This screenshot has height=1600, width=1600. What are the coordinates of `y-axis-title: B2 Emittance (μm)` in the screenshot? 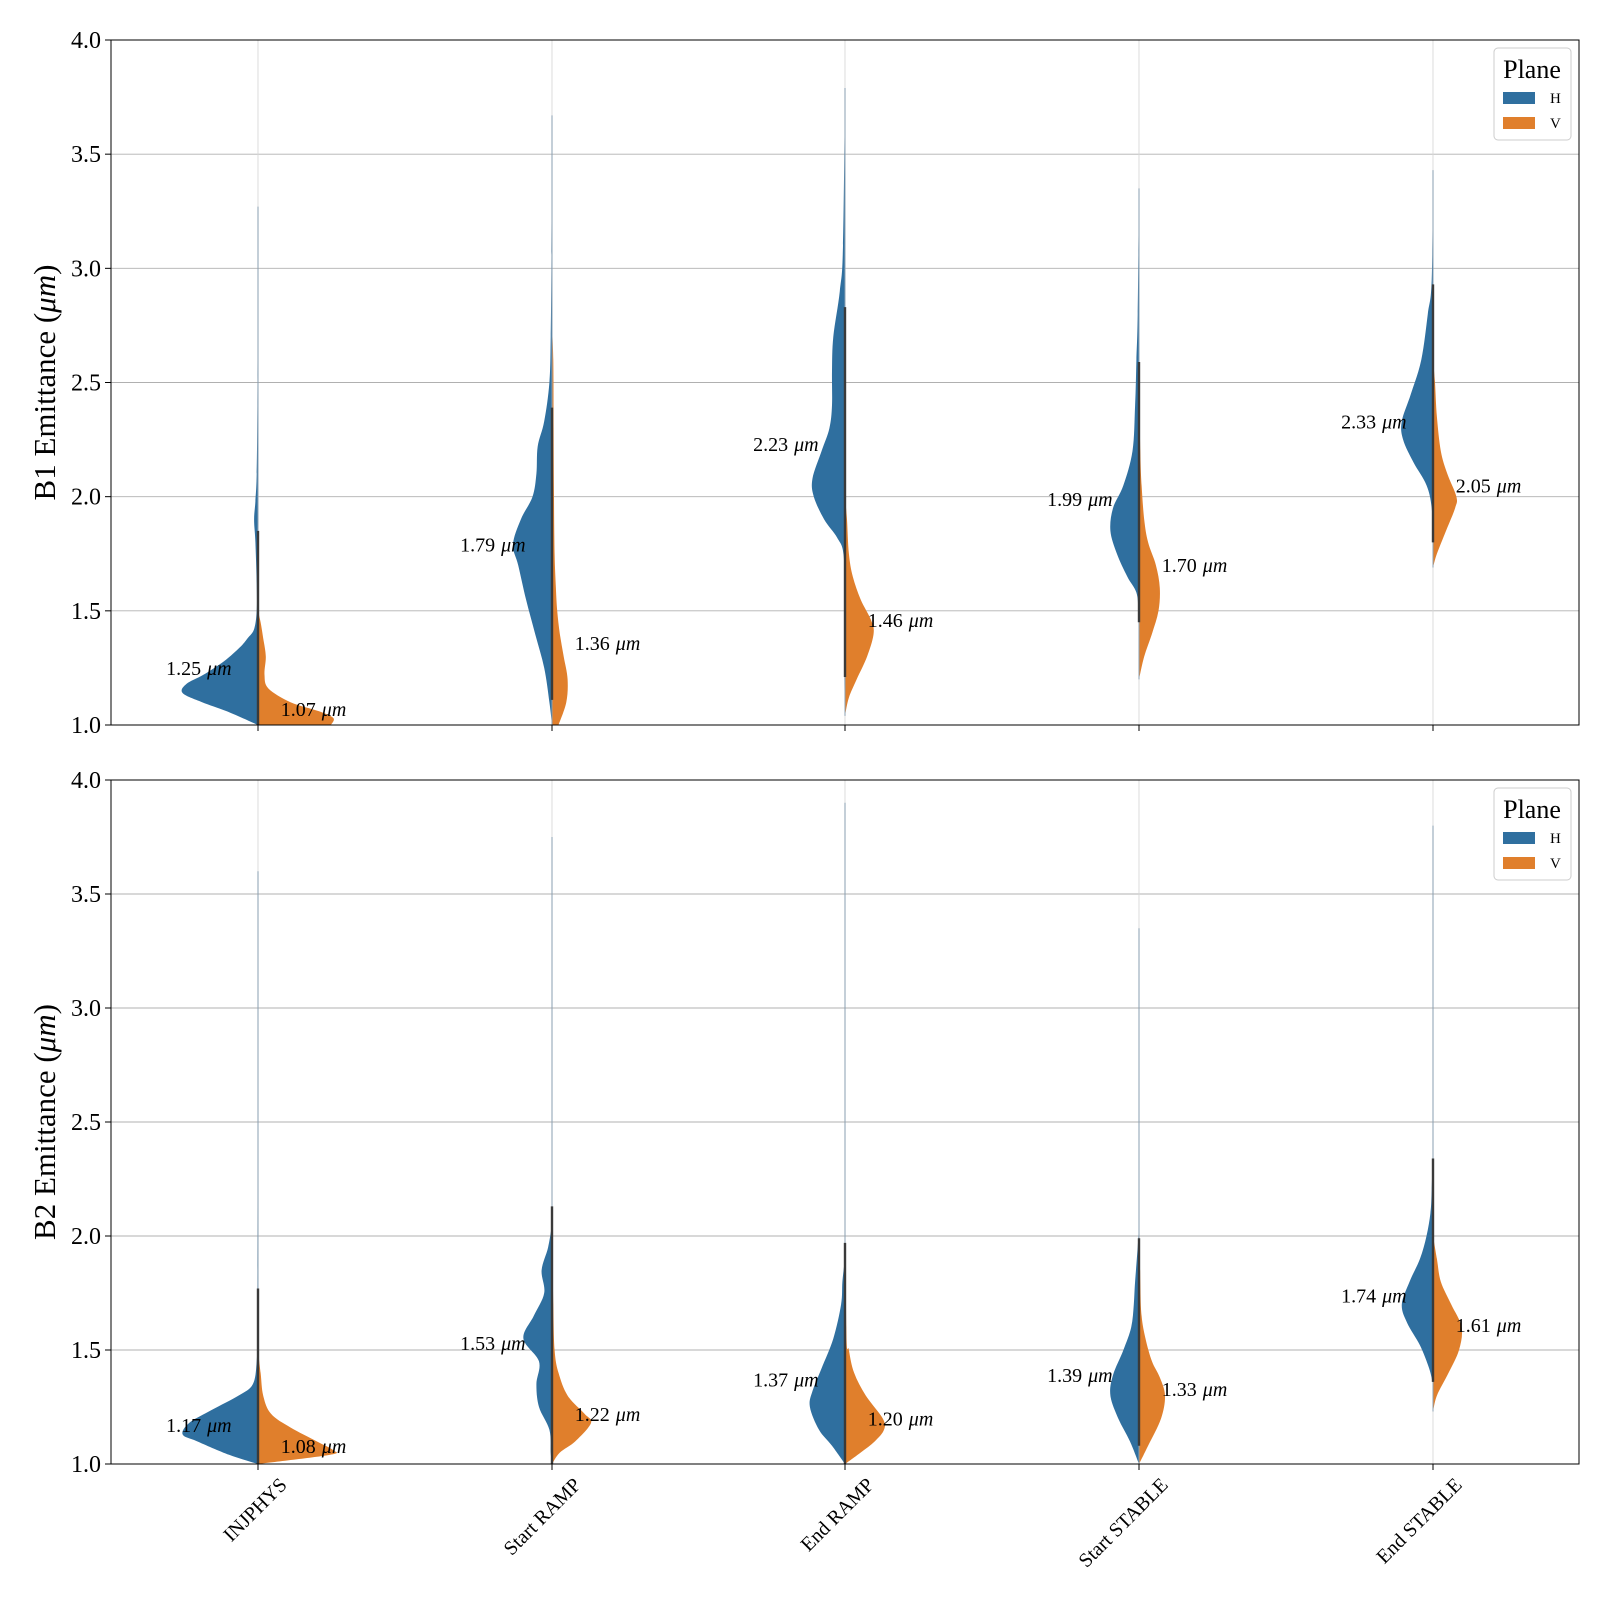 It's located at (44, 1122).